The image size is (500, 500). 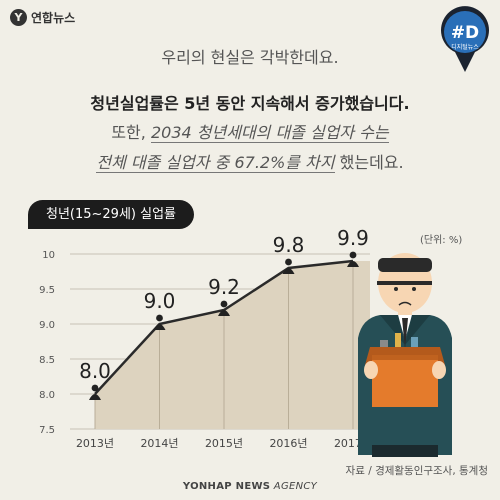 I want to click on brand-logo: Y 연합뉴스, so click(x=42, y=17).